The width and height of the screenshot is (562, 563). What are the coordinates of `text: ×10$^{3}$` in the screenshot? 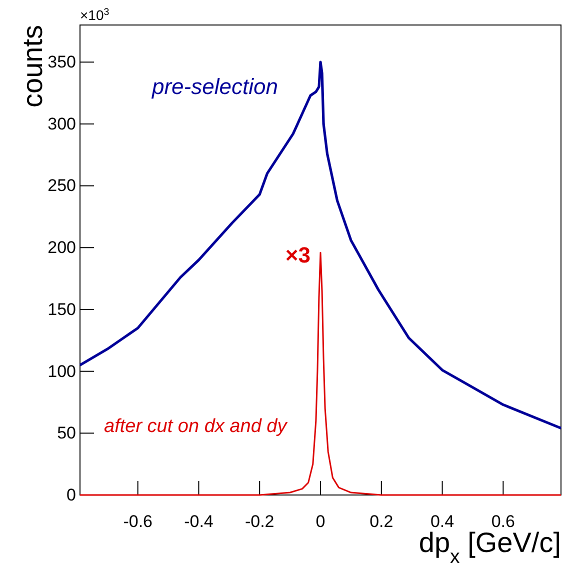 It's located at (95, 14).